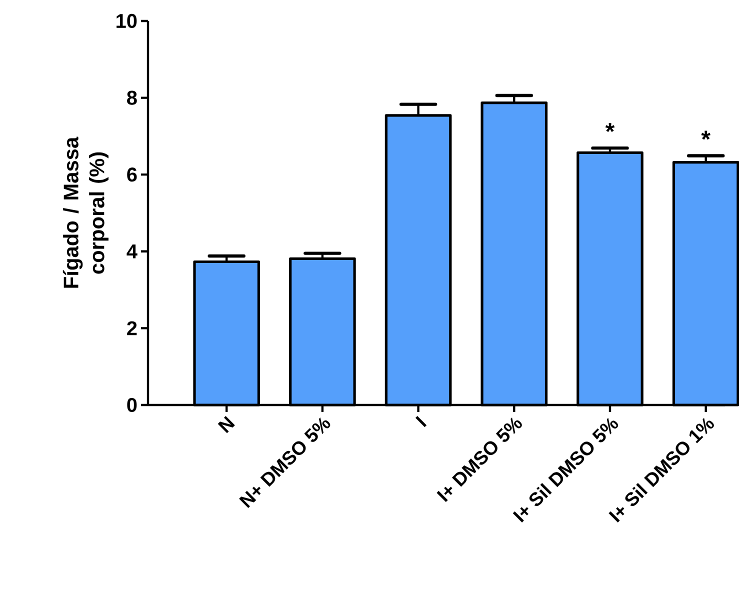  Describe the element at coordinates (421, 422) in the screenshot. I see `x-tick-label: I` at that location.